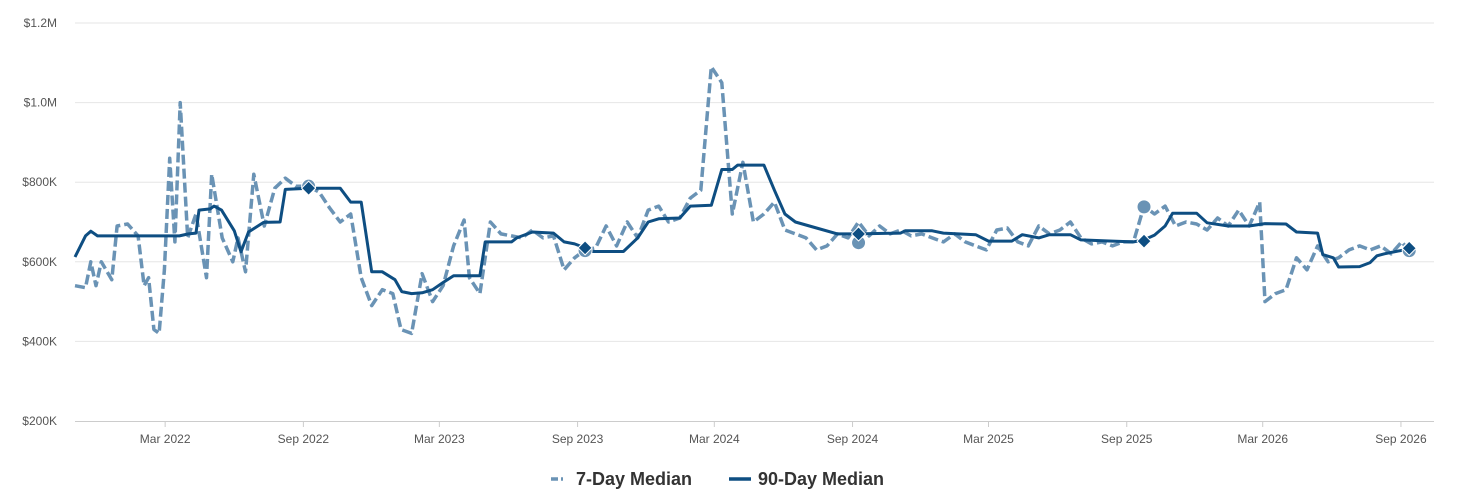  What do you see at coordinates (39, 341) in the screenshot?
I see `y-tick-label: $400K` at bounding box center [39, 341].